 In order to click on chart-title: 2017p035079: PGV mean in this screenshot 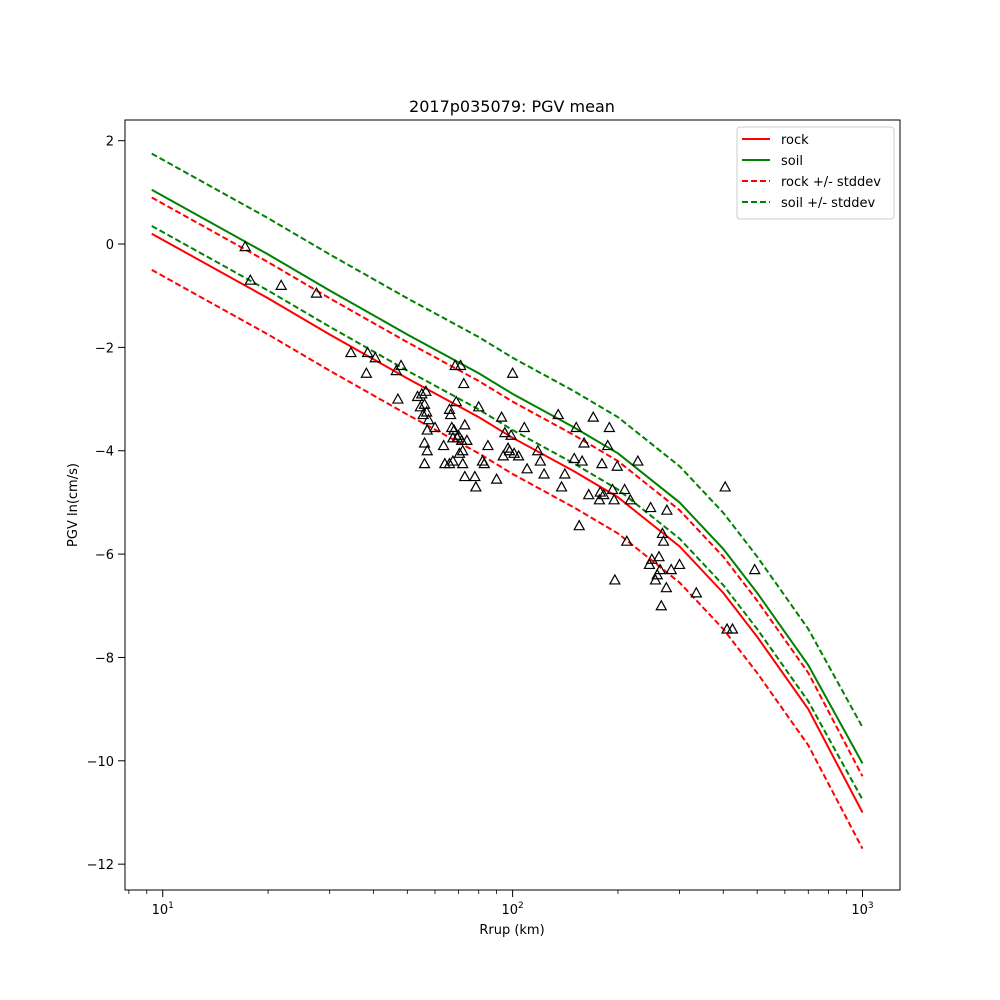, I will do `click(512, 106)`.